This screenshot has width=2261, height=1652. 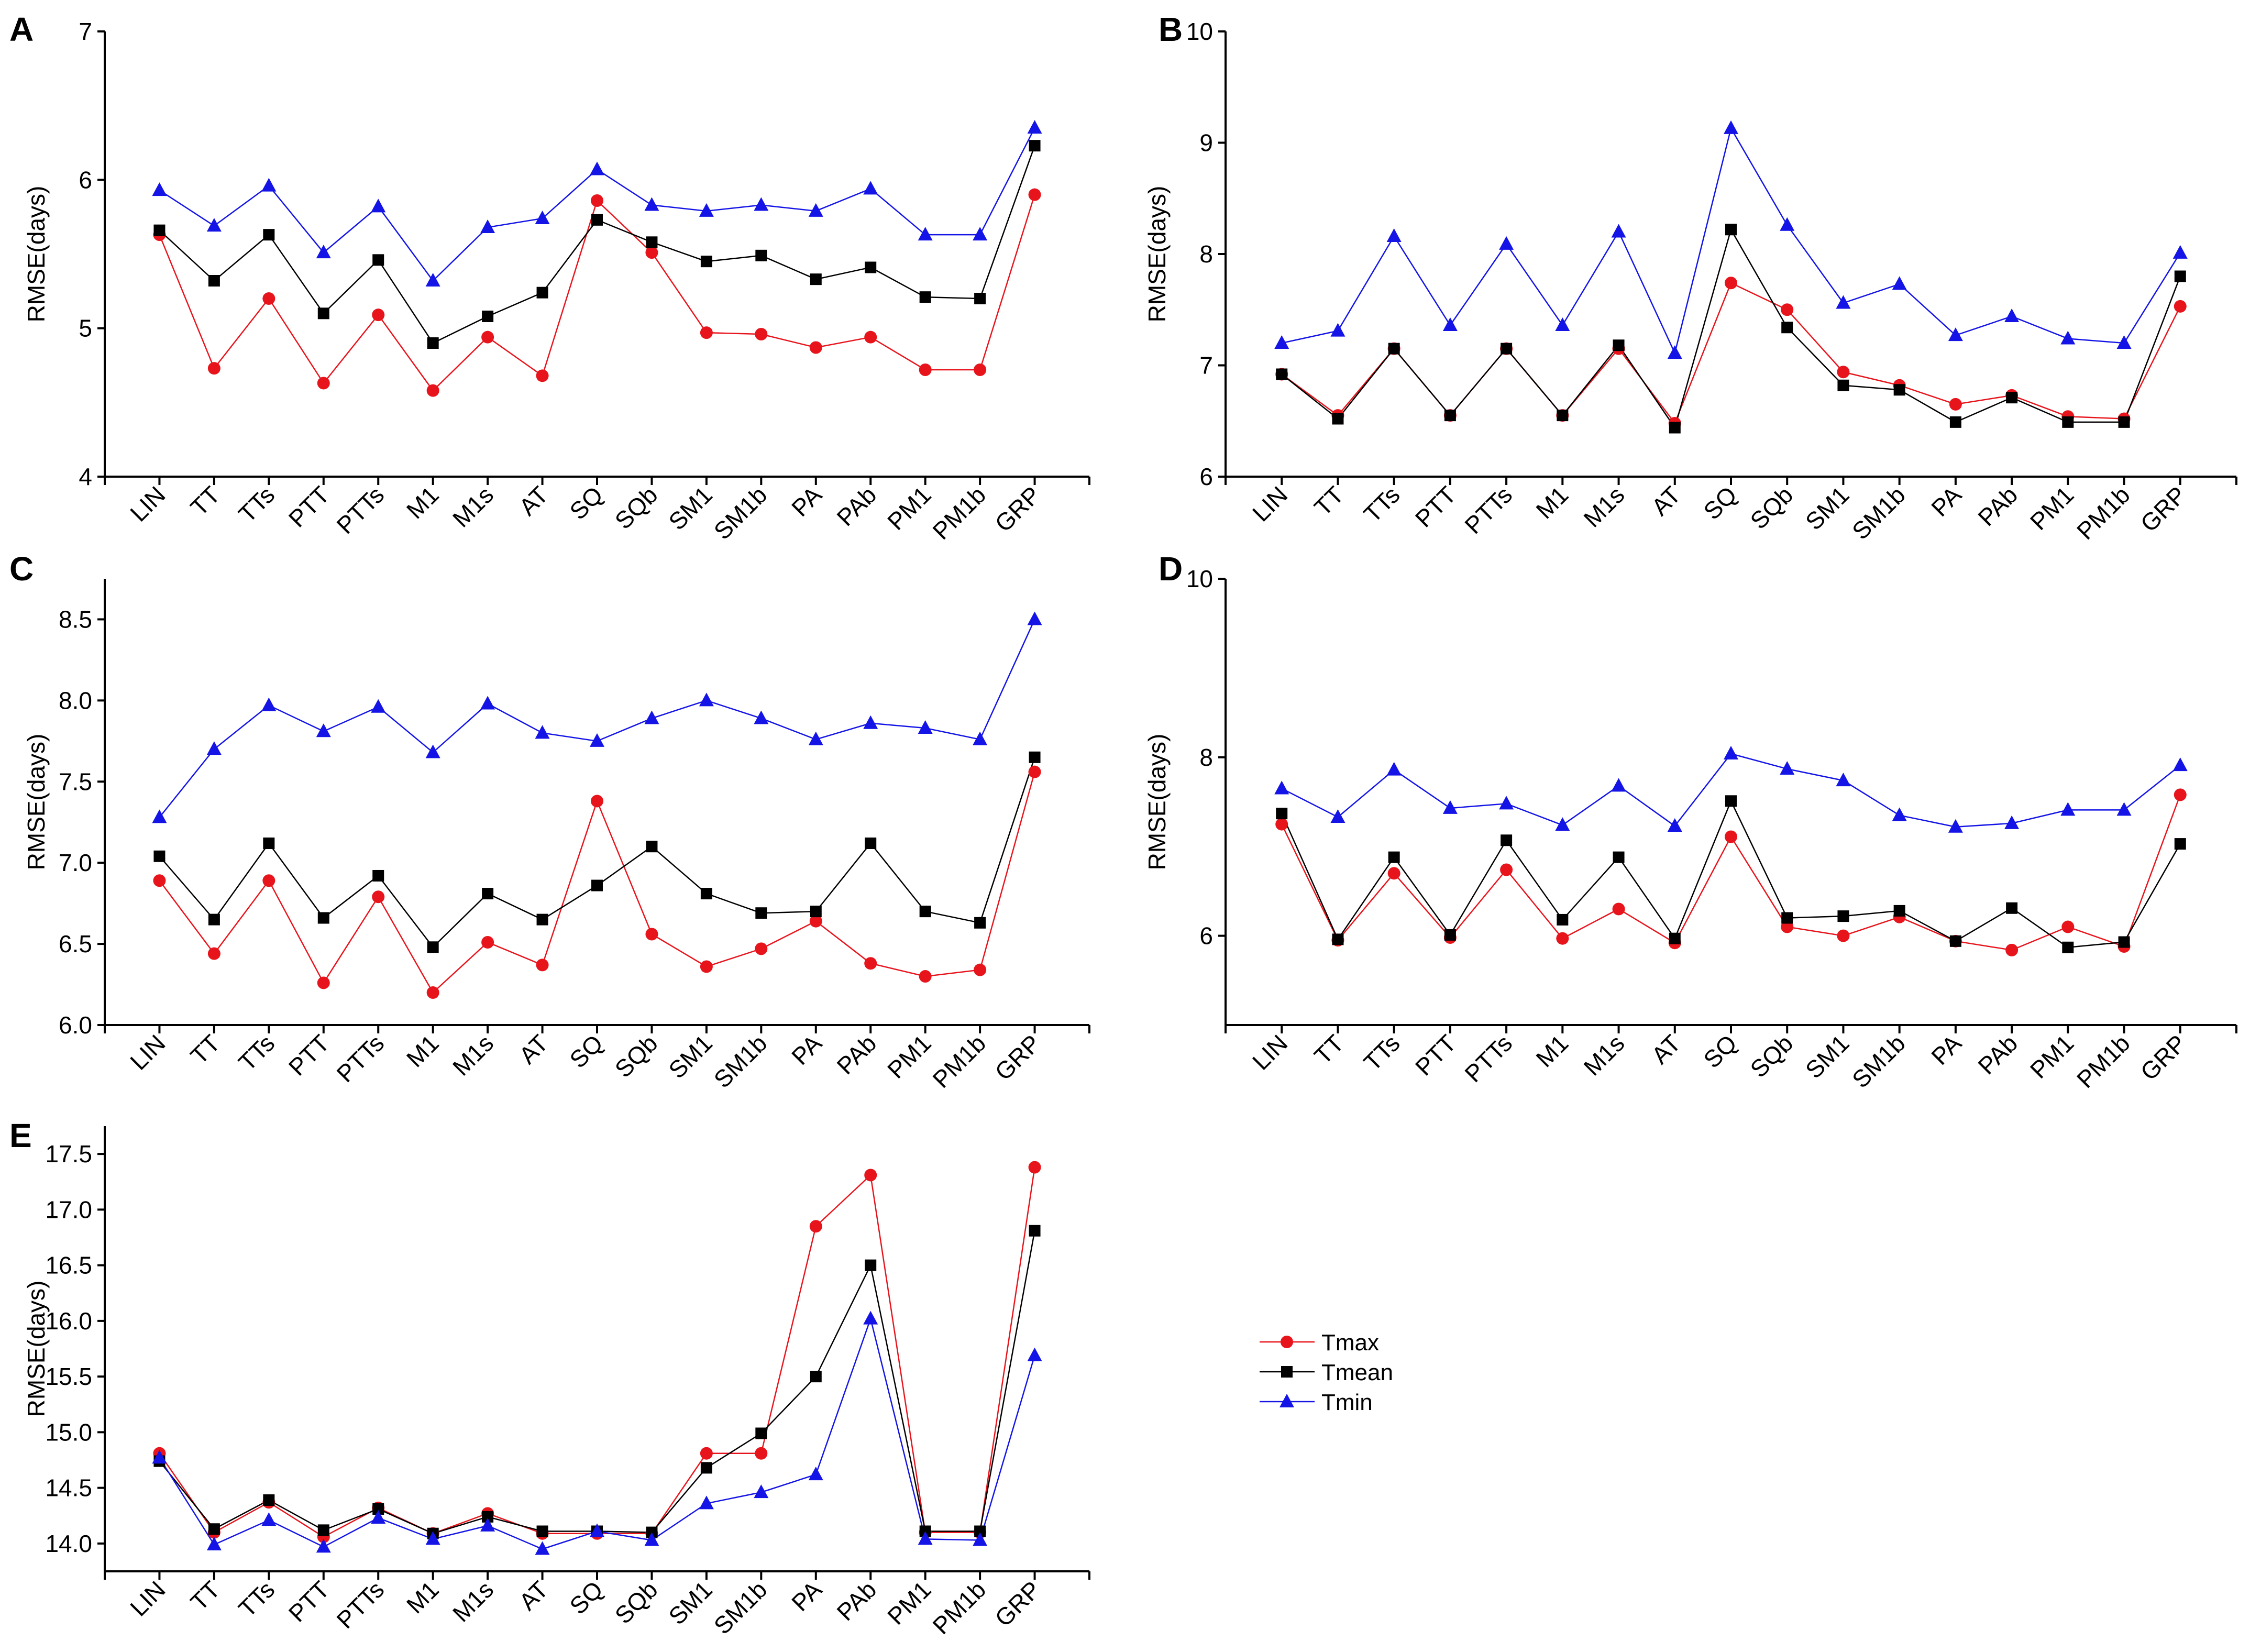 I want to click on x-tick-label: SM1b, so click(x=741, y=513).